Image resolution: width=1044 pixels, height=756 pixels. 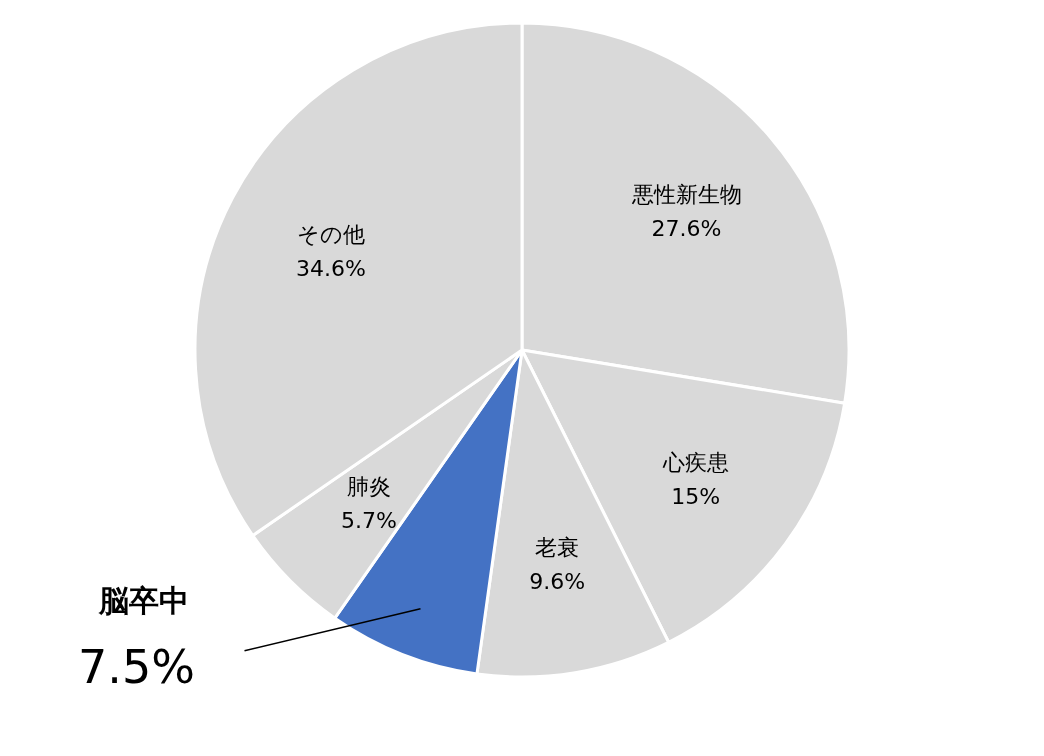 What do you see at coordinates (136, 666) in the screenshot?
I see `data-label: 7.5%` at bounding box center [136, 666].